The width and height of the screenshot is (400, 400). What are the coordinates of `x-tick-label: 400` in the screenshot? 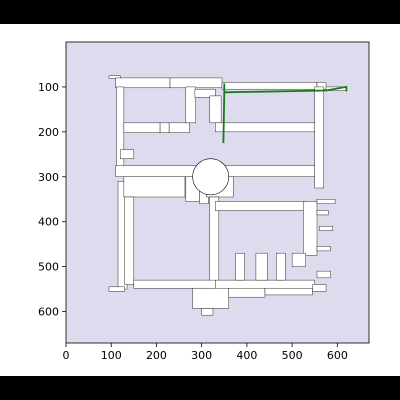 It's located at (246, 355).